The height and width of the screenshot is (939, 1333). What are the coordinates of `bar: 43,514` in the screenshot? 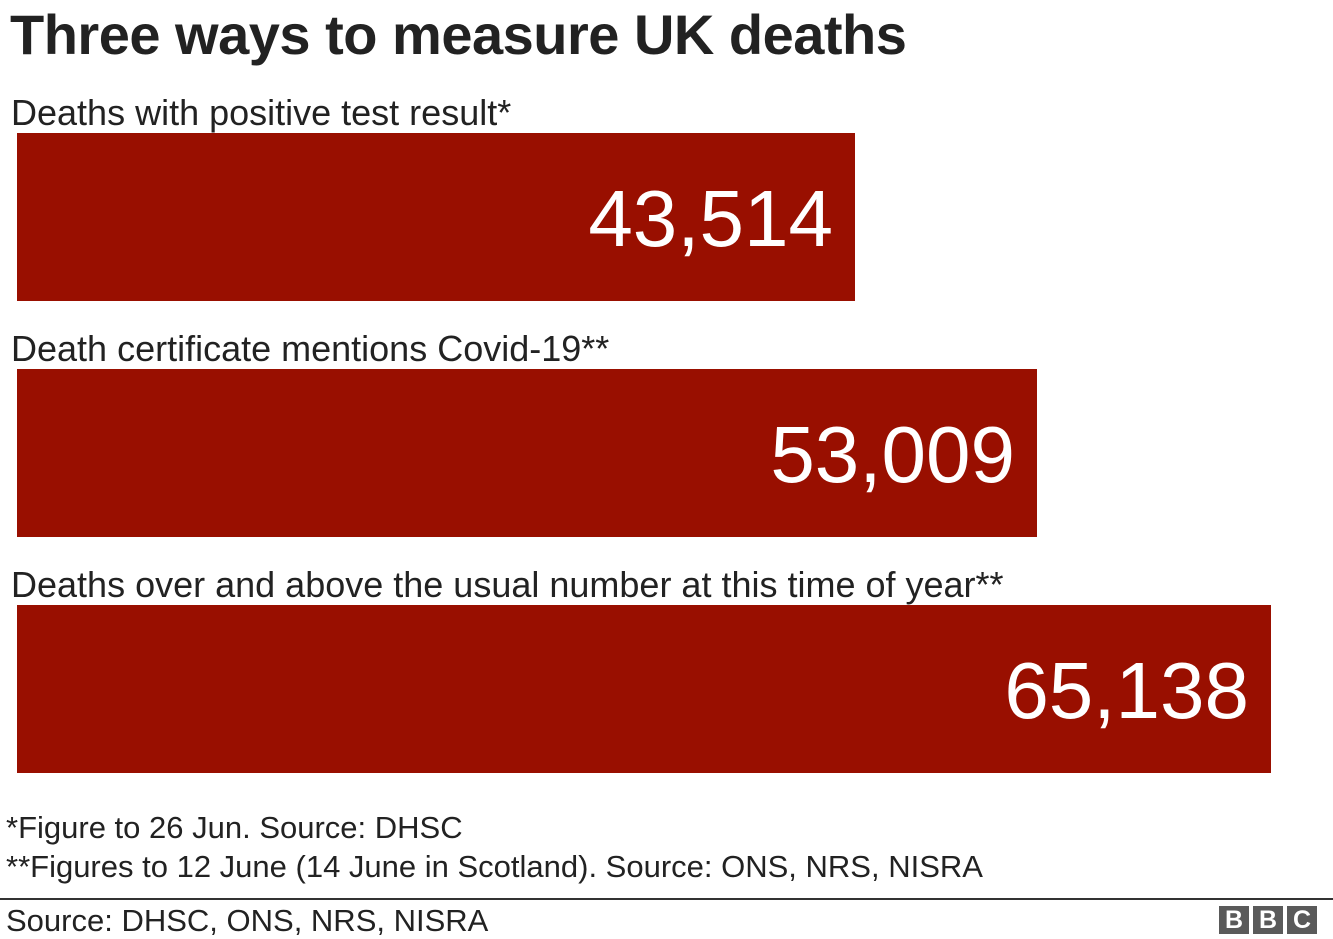 It's located at (436, 217).